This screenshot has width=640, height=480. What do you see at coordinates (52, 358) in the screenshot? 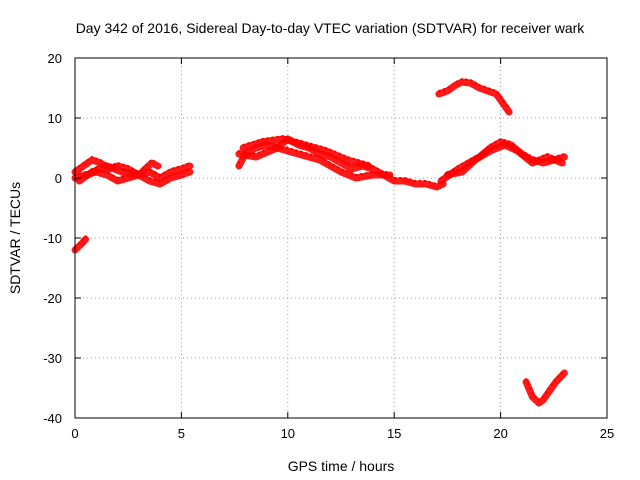
I see `y-tick-label: -30` at bounding box center [52, 358].